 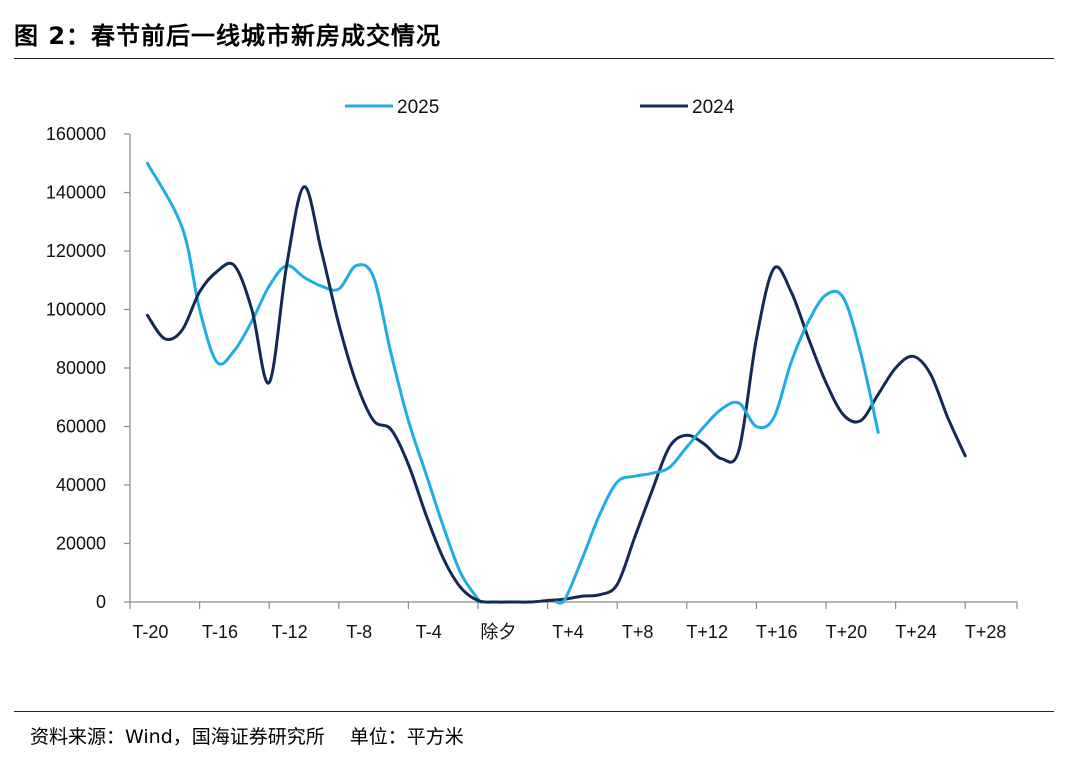 What do you see at coordinates (540, 107) in the screenshot?
I see `legend: 2025 2024` at bounding box center [540, 107].